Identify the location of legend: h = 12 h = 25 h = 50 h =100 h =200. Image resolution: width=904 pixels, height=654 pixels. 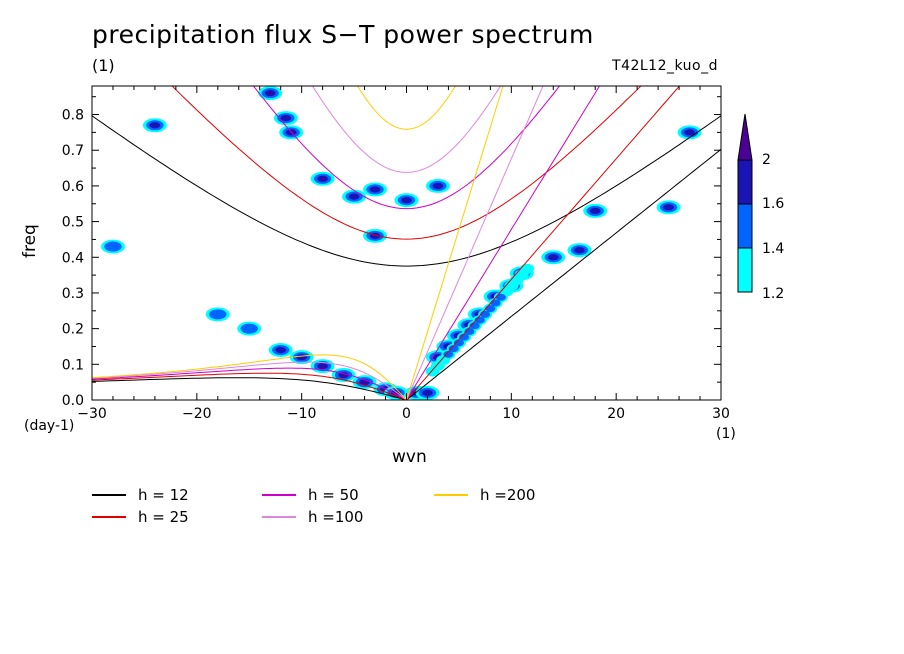
(352, 511).